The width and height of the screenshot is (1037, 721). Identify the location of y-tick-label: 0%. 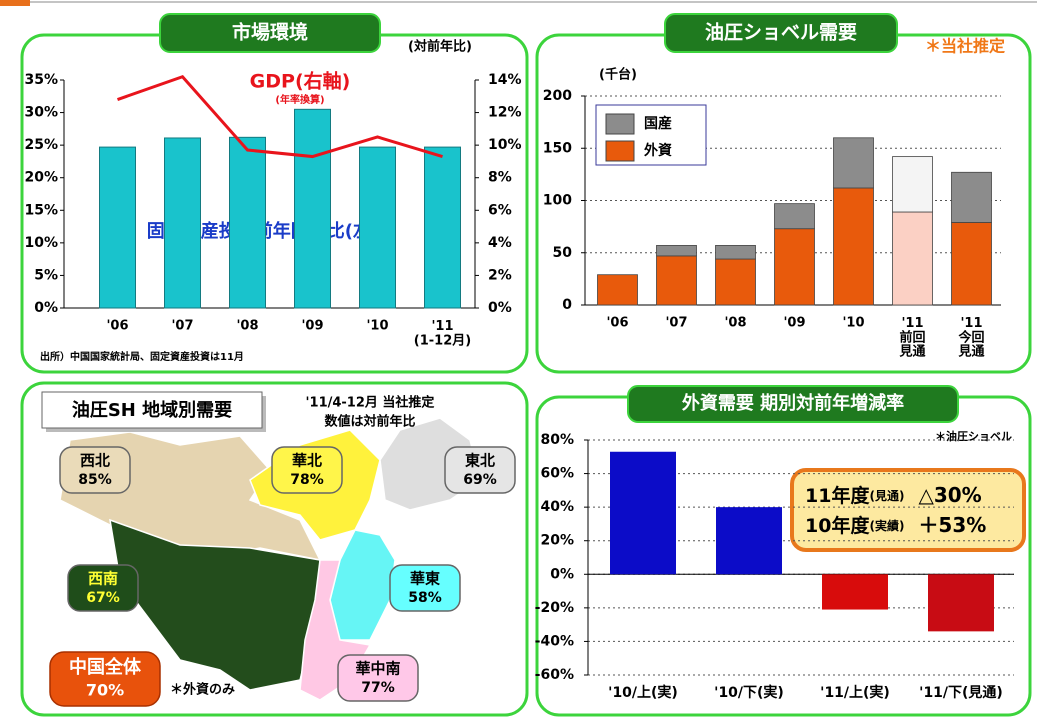
(46, 308).